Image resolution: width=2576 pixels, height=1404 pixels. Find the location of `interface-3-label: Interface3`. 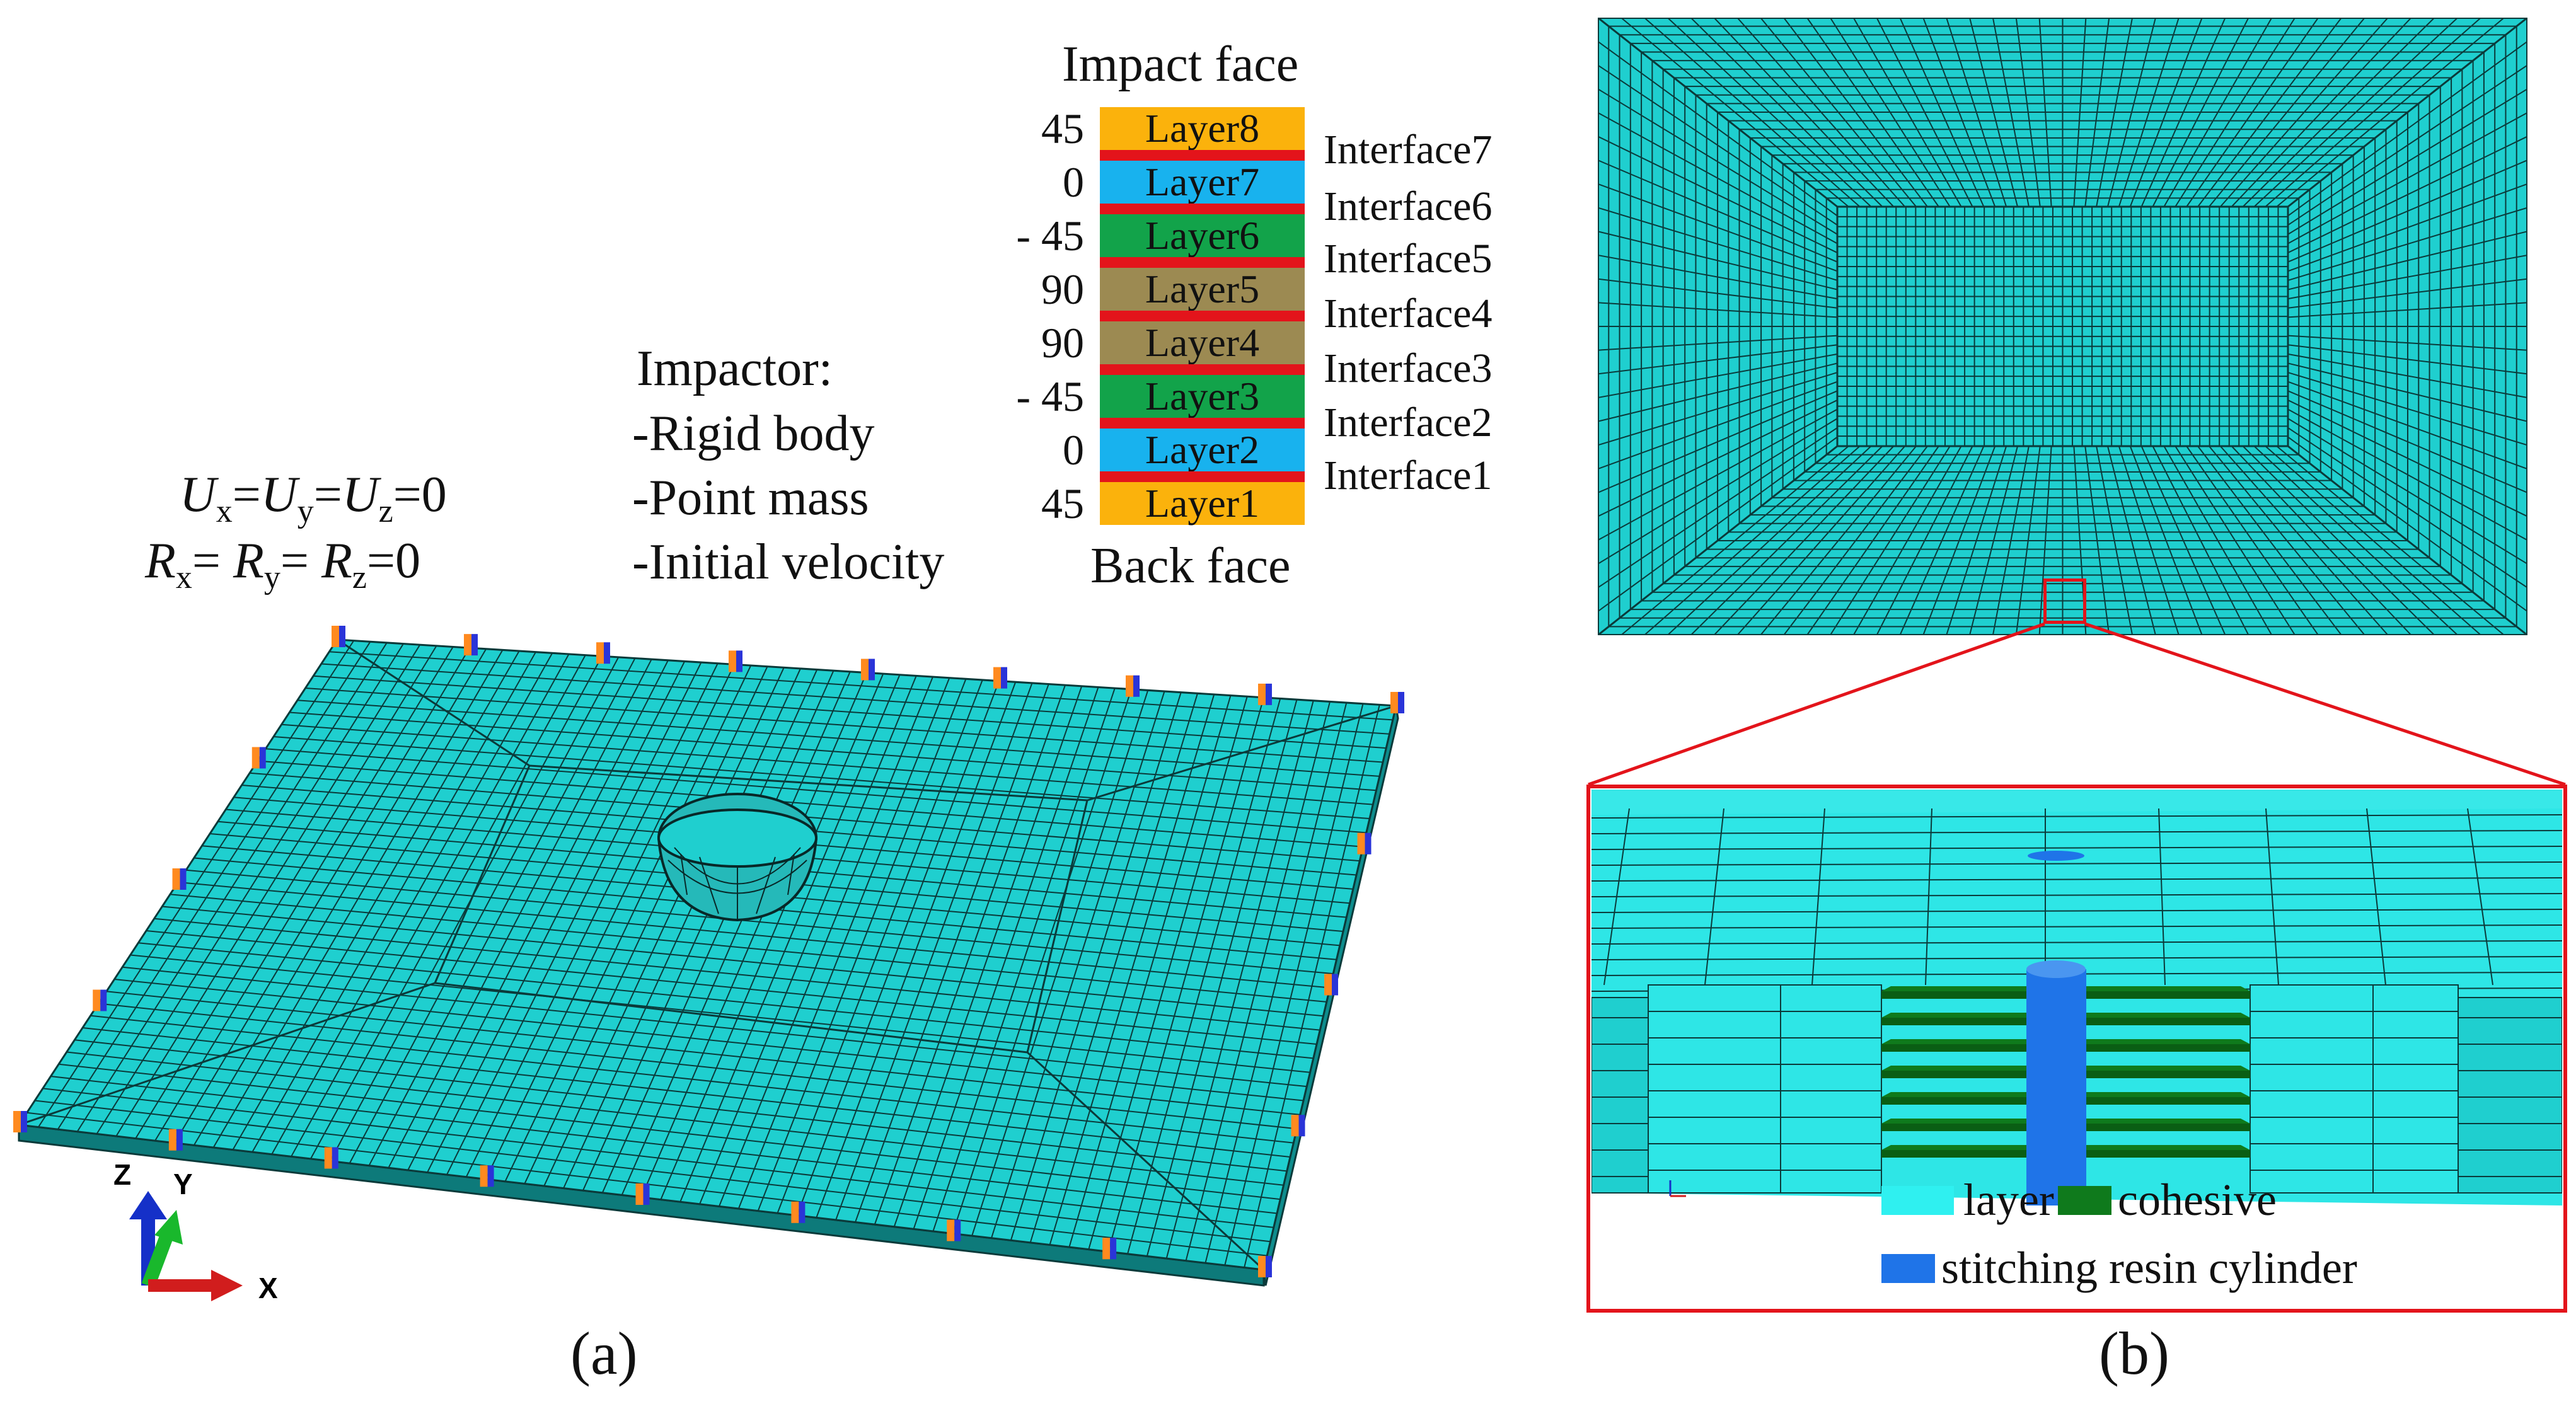

interface-3-label: Interface3 is located at coordinates (1409, 368).